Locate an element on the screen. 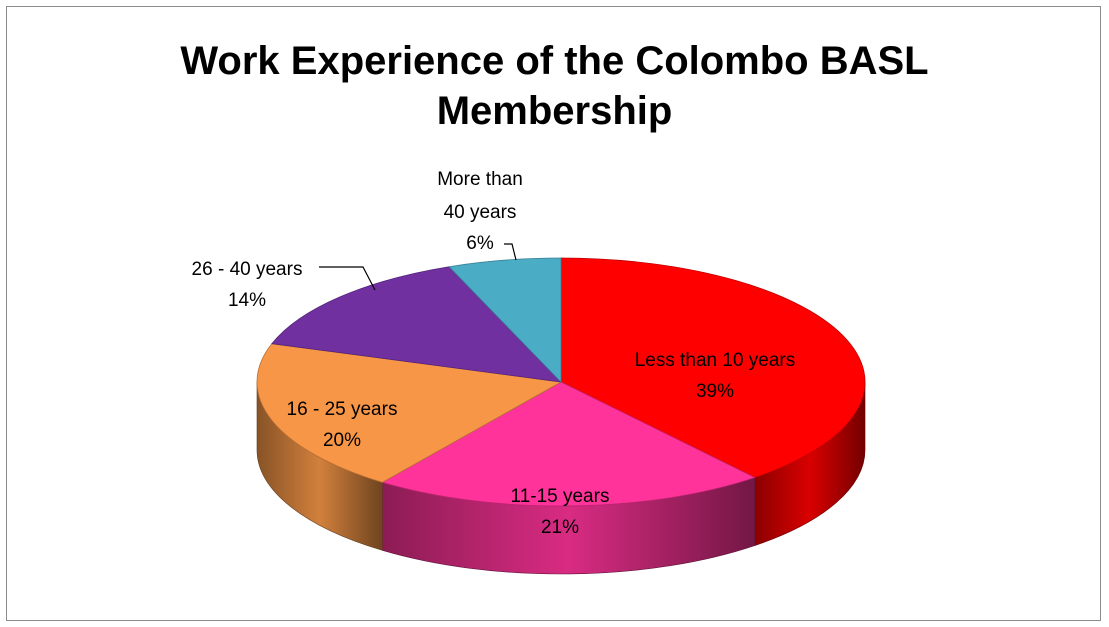 Image resolution: width=1109 pixels, height=627 pixels. data-label-percent-11-15-years: 21% is located at coordinates (560, 527).